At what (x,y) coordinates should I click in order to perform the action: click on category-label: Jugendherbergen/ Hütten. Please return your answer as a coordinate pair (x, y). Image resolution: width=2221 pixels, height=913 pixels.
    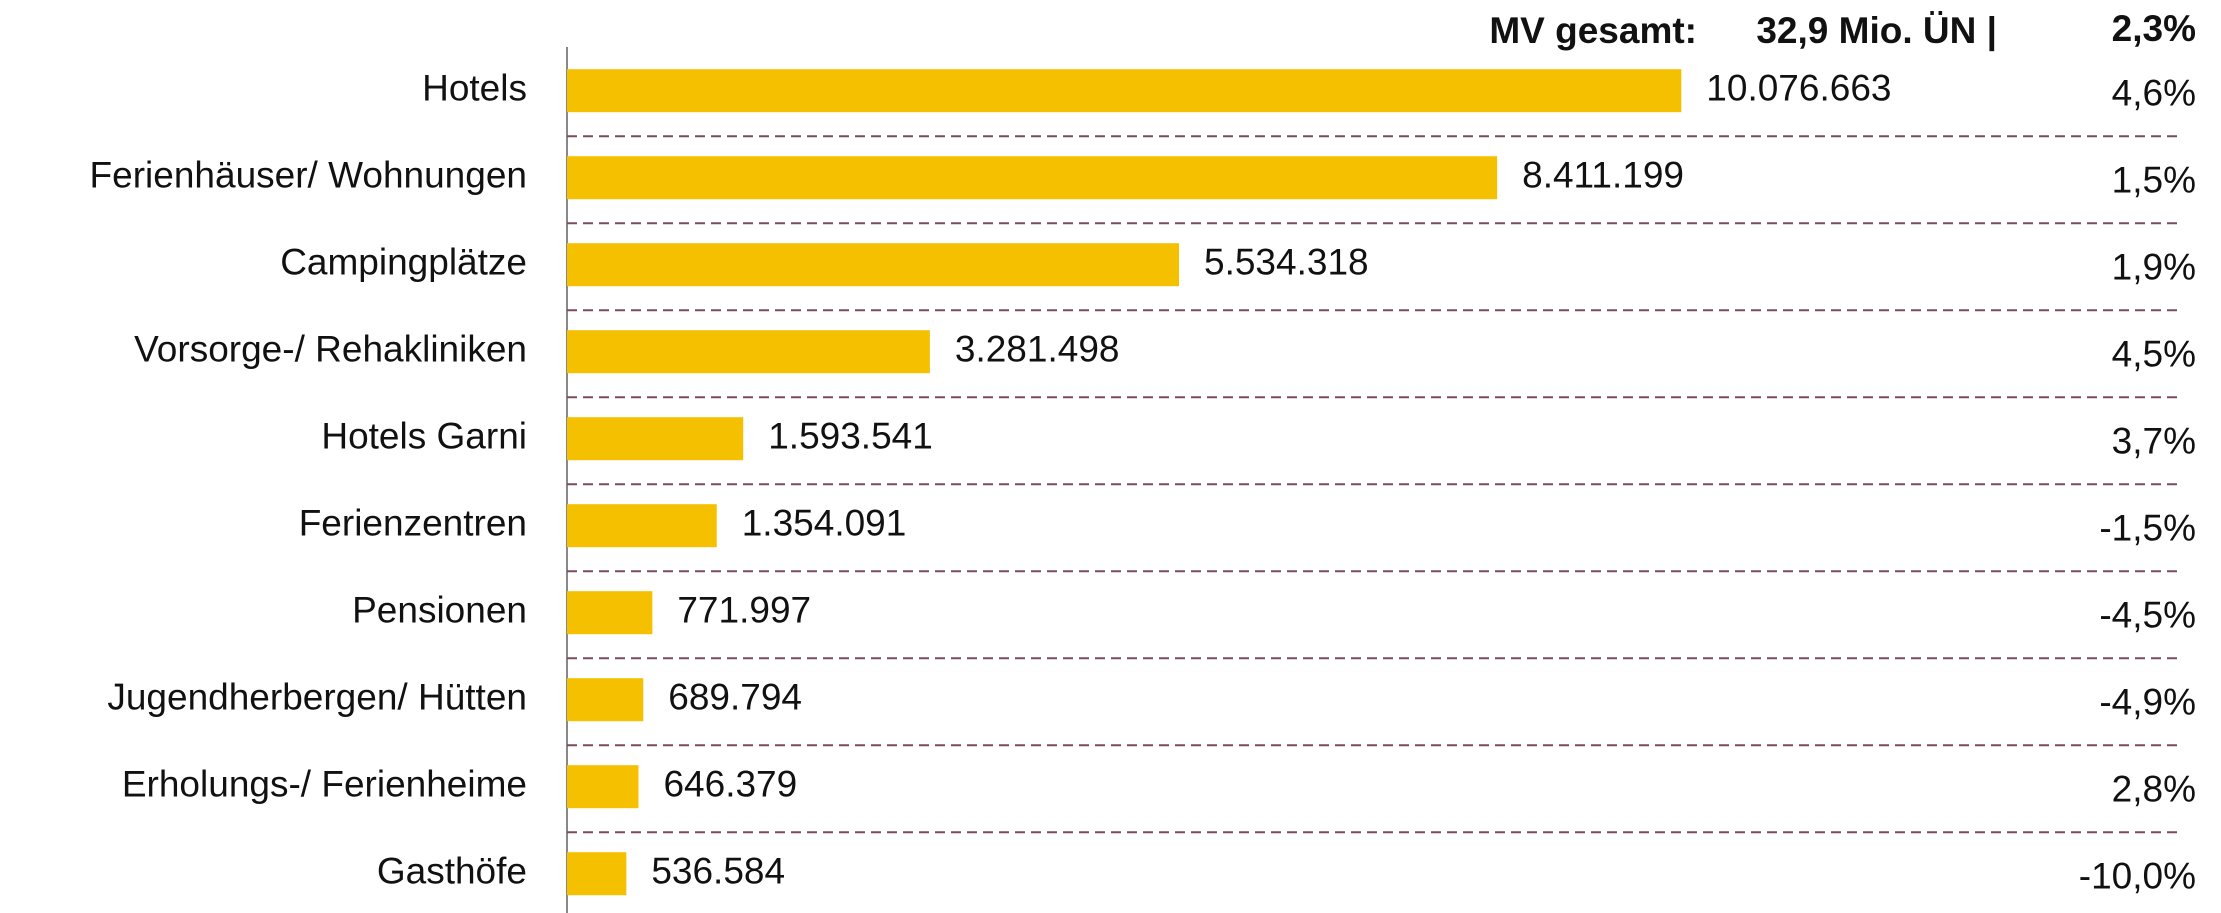
    Looking at the image, I should click on (317, 696).